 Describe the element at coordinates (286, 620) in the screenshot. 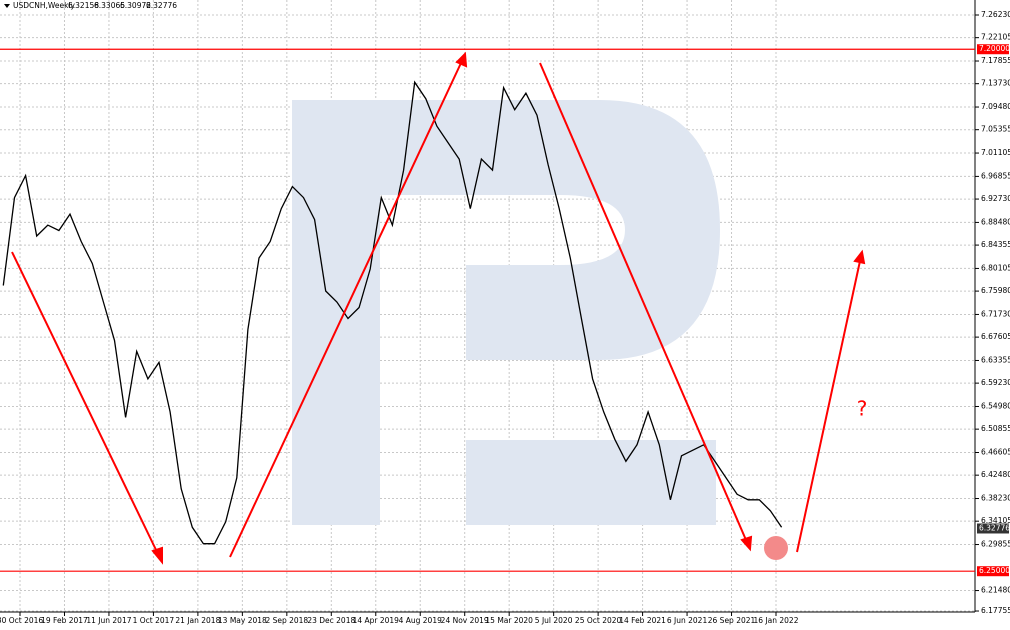

I see `x-tick-label: 2 Sep 2018` at that location.